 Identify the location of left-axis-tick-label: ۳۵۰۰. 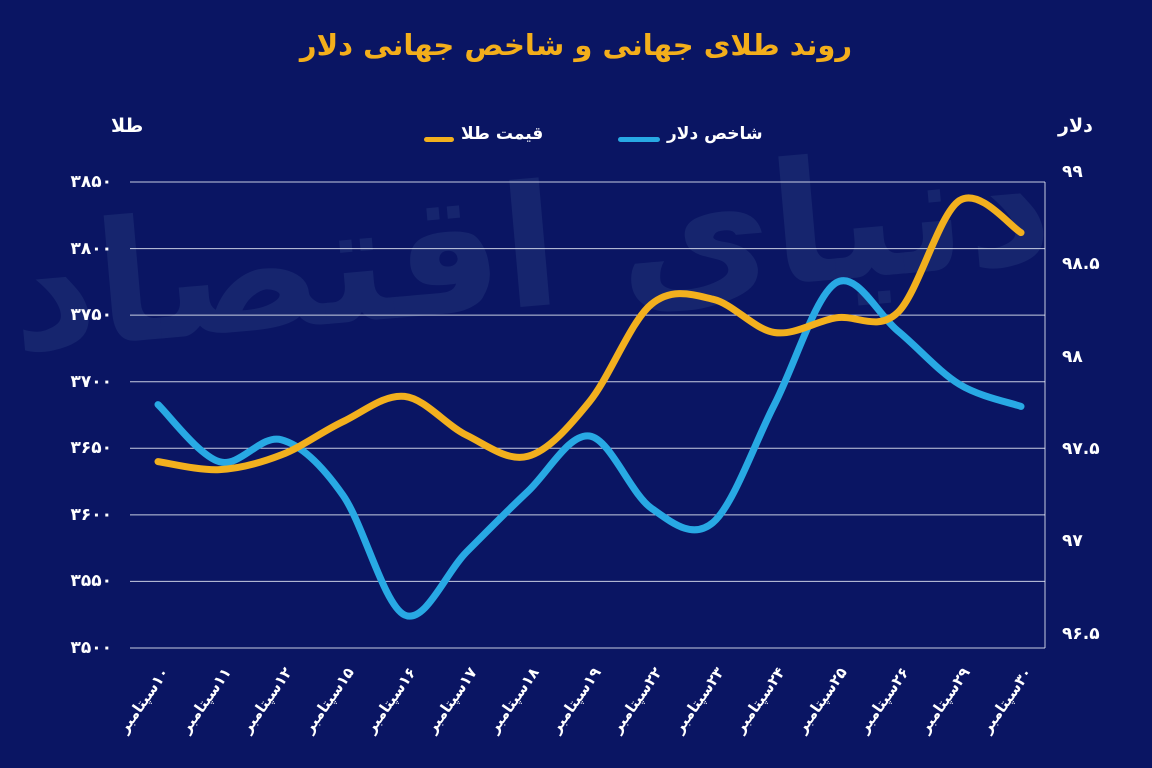
(91, 648).